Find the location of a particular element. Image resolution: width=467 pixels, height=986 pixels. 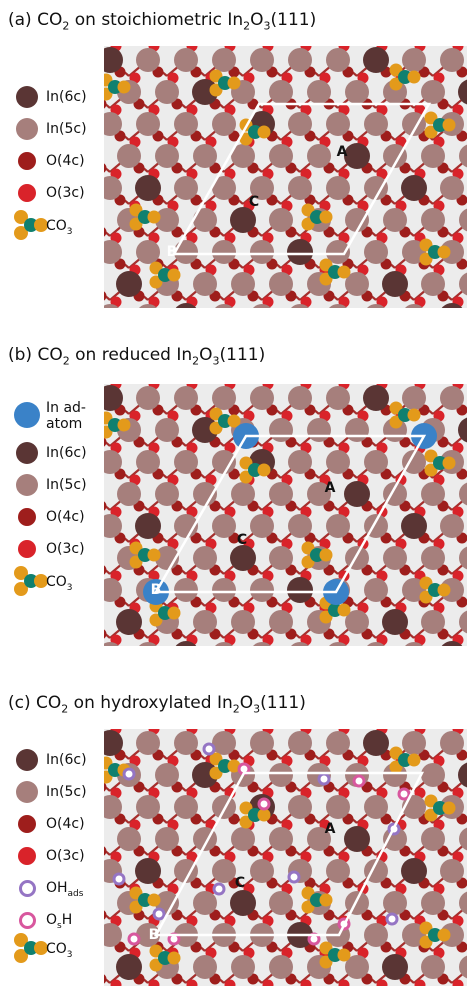

co3-swatch is located at coordinates (32, 950).